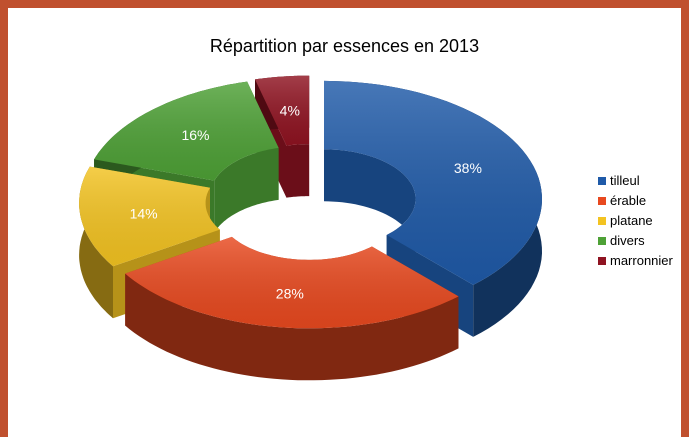 This screenshot has width=689, height=437. Describe the element at coordinates (290, 294) in the screenshot. I see `data-label-érable: 28%` at that location.